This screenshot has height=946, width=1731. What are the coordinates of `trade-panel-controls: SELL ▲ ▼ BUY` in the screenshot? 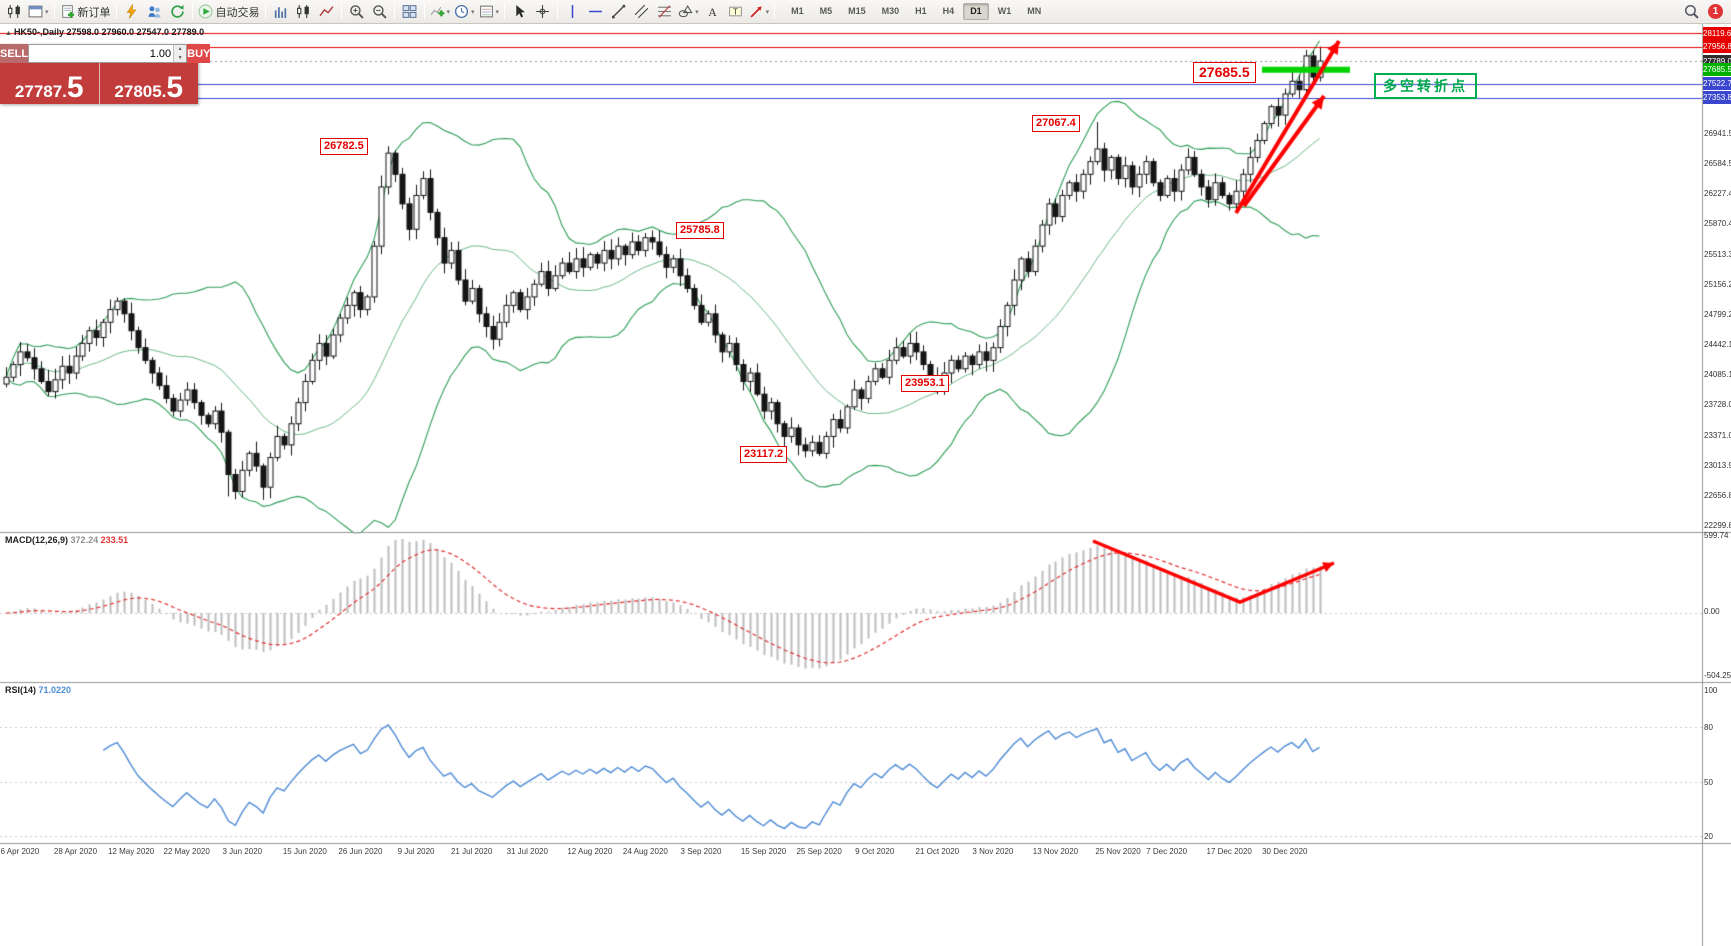 It's located at (105, 53).